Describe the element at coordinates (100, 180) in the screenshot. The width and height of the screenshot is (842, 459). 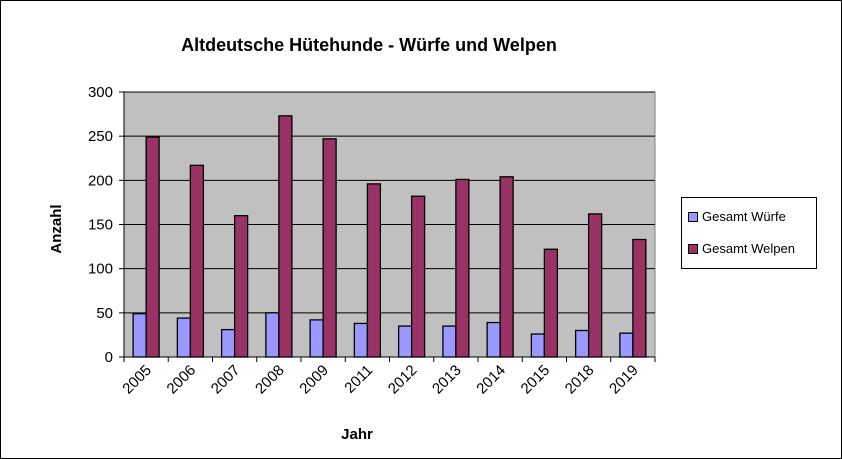
I see `y-tick-label: 200` at that location.